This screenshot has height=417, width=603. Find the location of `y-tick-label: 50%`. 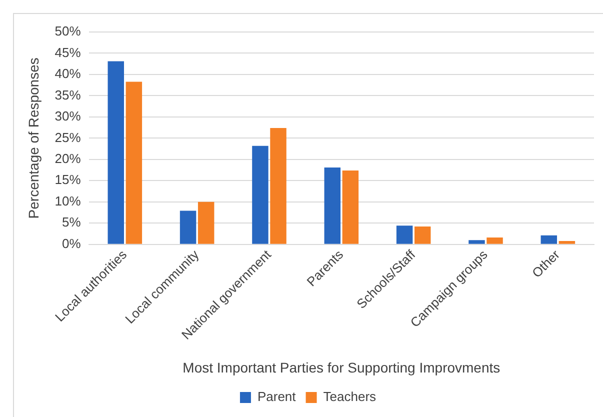

y-tick-label: 50% is located at coordinates (68, 31).